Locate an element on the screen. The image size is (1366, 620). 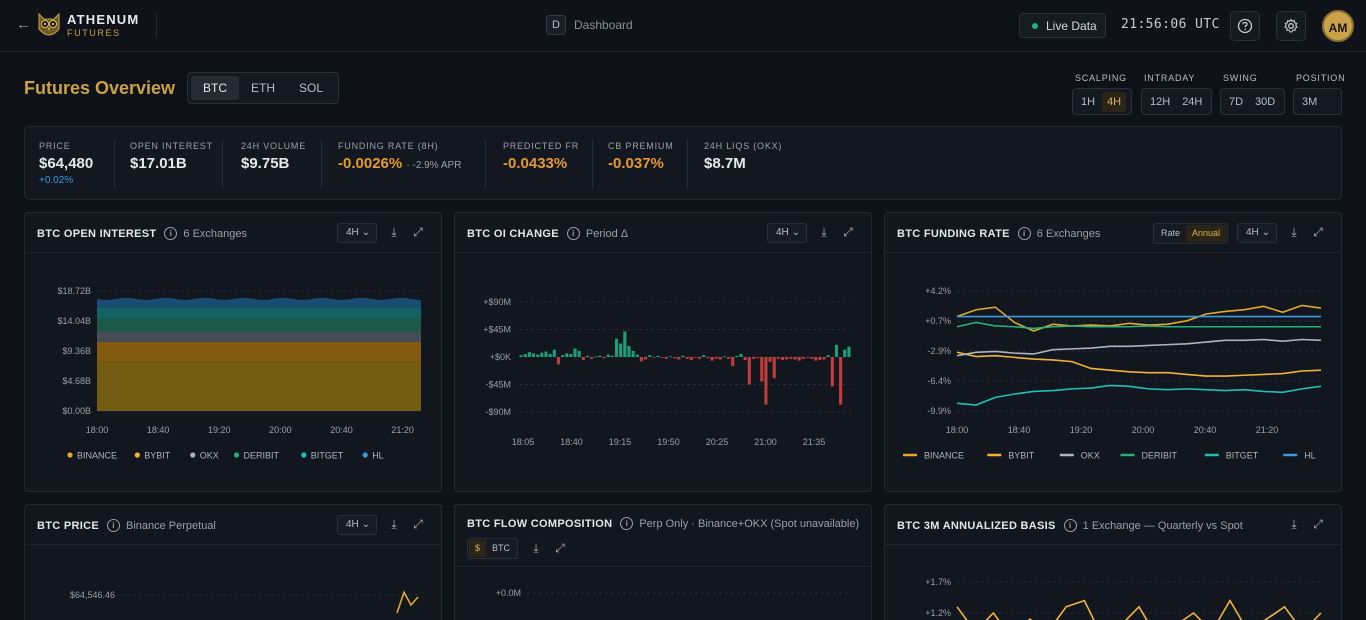
y-tick-label: +0.7% is located at coordinates (938, 321).